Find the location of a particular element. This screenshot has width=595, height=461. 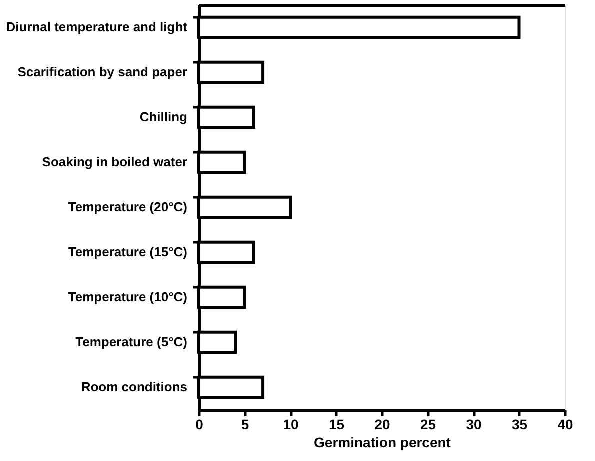

x-tick-label: 10 is located at coordinates (291, 424).